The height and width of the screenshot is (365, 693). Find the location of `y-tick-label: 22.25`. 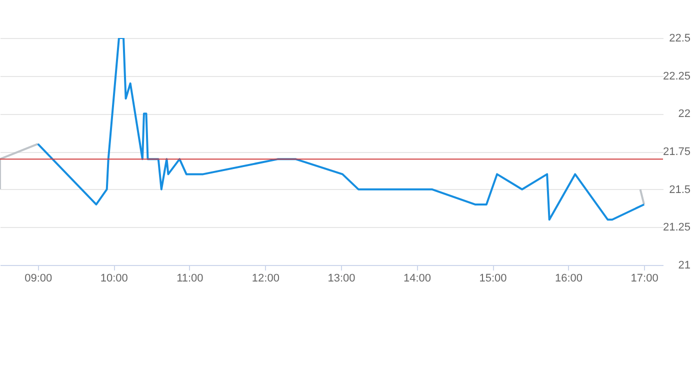

y-tick-label: 22.25 is located at coordinates (676, 76).